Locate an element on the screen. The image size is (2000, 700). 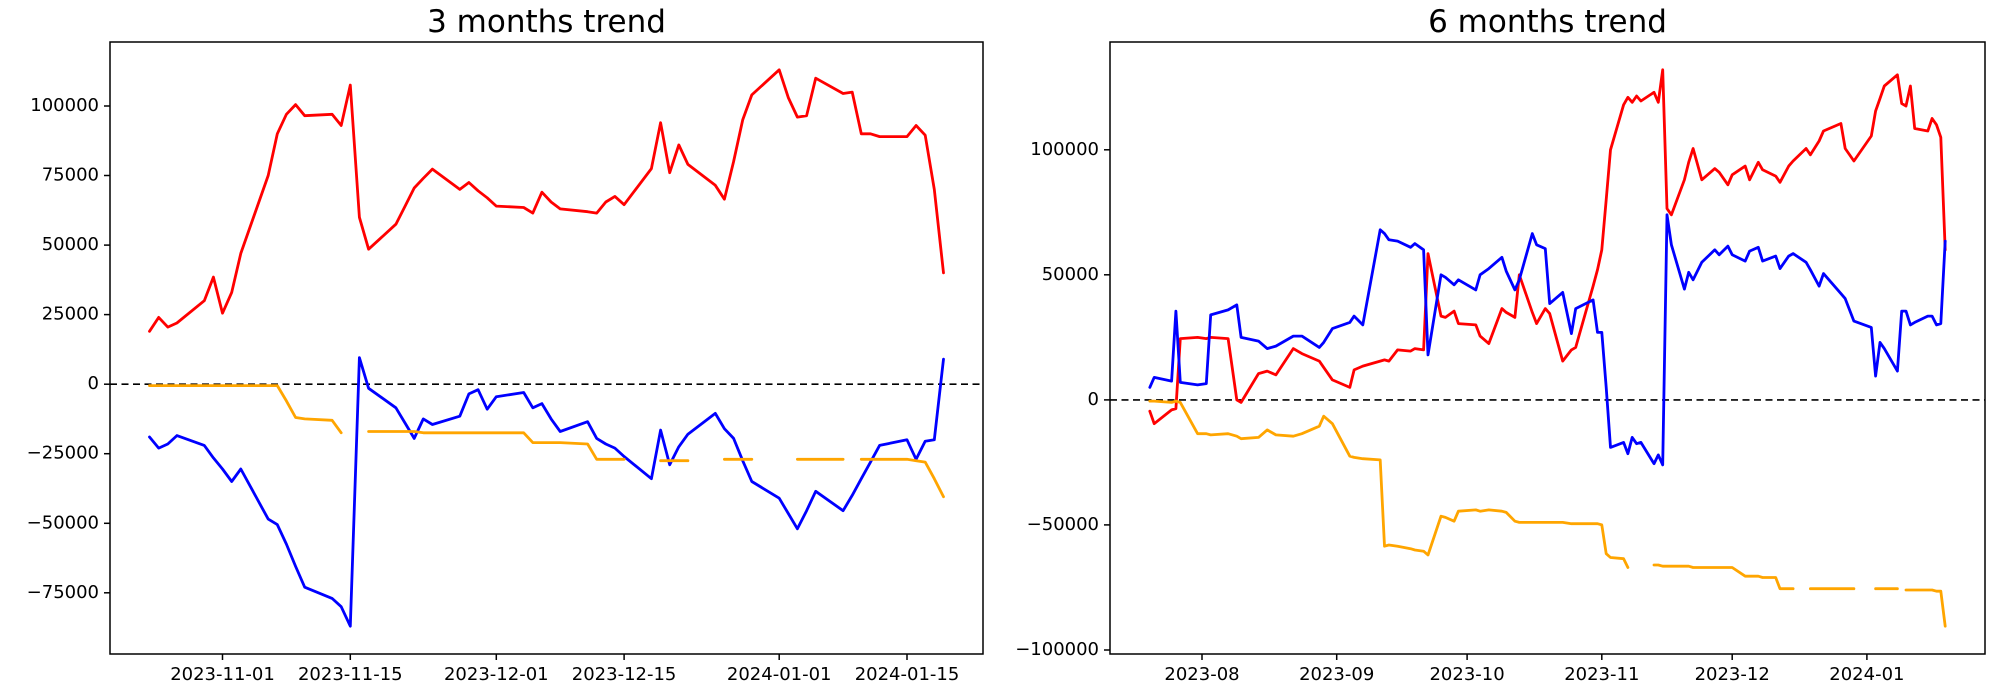
y-tick-label: −100000 is located at coordinates (1057, 649).